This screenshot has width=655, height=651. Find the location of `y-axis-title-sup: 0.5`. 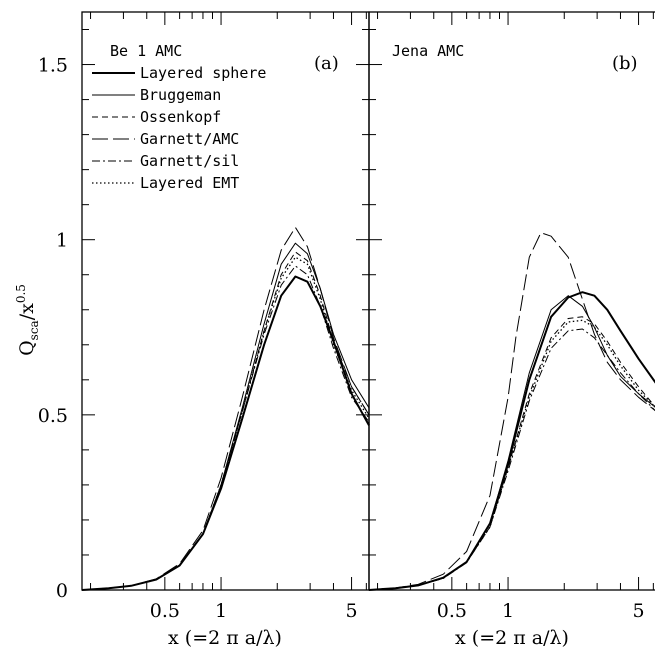

y-axis-title-sup: 0.5 is located at coordinates (21, 293).